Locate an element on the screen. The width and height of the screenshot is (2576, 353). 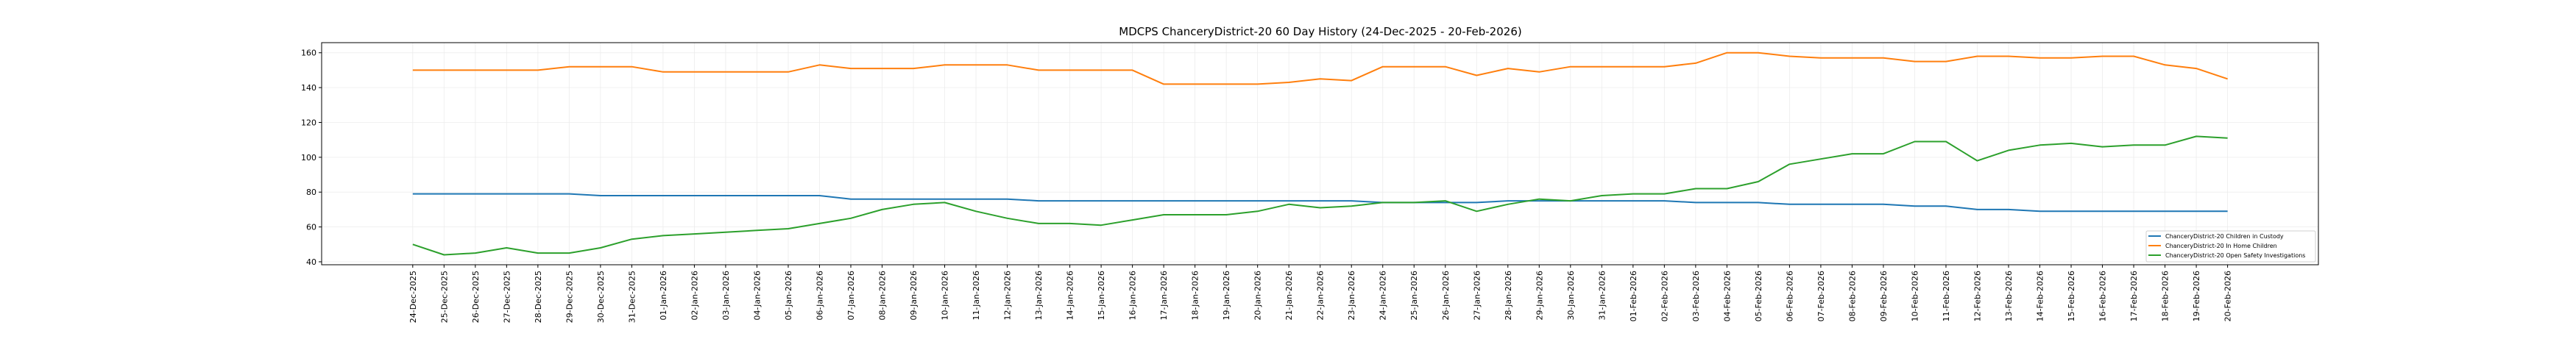
x-tick-label: 08-Feb-2026 is located at coordinates (1852, 296).